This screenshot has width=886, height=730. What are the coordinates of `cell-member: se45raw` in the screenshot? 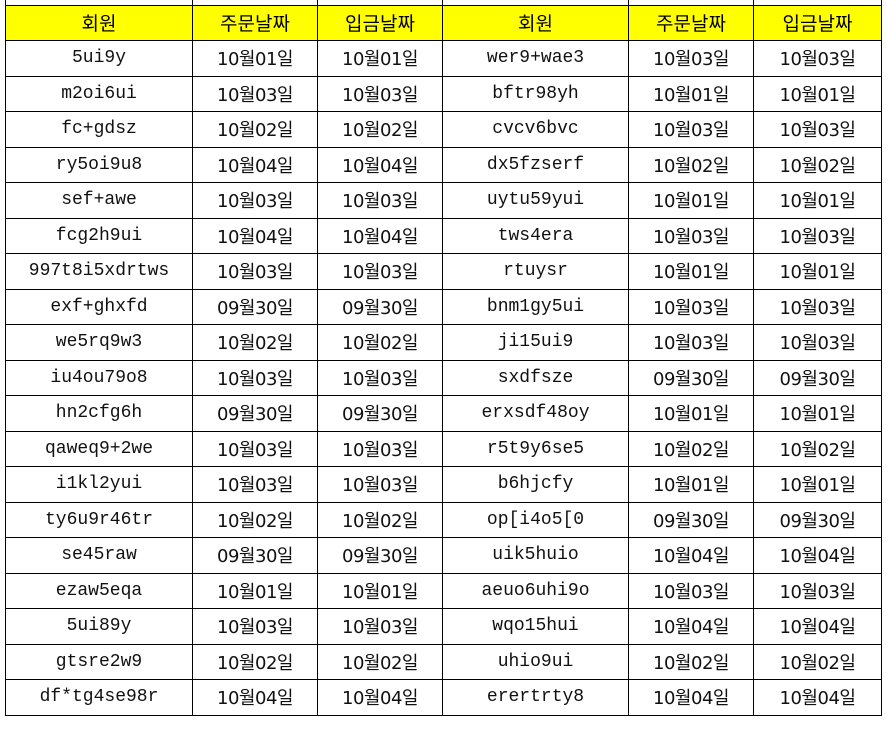 It's located at (99, 555).